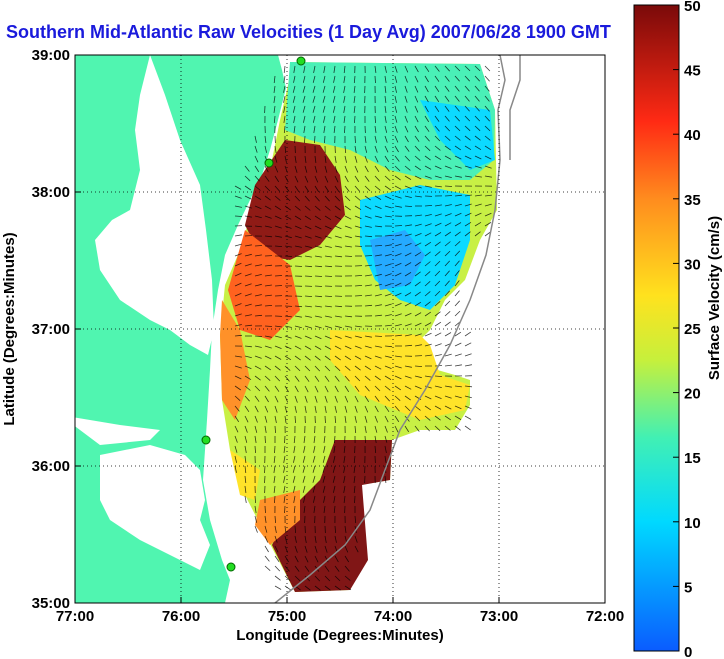  Describe the element at coordinates (692, 329) in the screenshot. I see `colorbar-tick-label: 25` at that location.